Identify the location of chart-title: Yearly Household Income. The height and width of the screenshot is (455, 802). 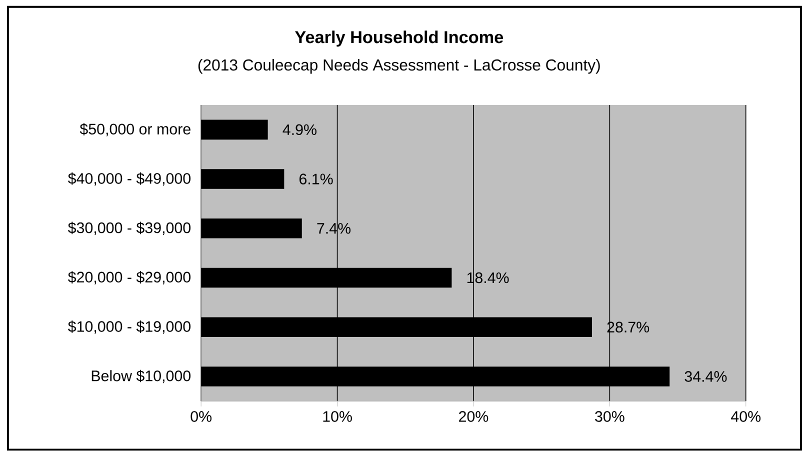
(399, 38).